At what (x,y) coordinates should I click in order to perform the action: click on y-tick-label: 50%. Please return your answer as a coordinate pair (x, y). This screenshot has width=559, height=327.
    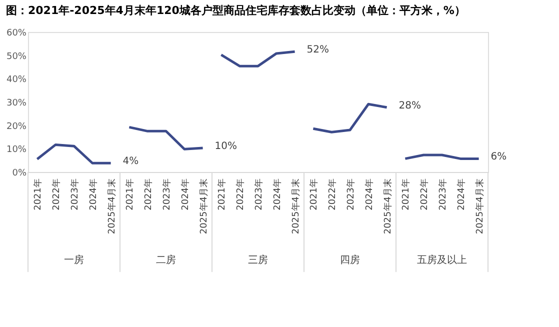
    Looking at the image, I should click on (16, 57).